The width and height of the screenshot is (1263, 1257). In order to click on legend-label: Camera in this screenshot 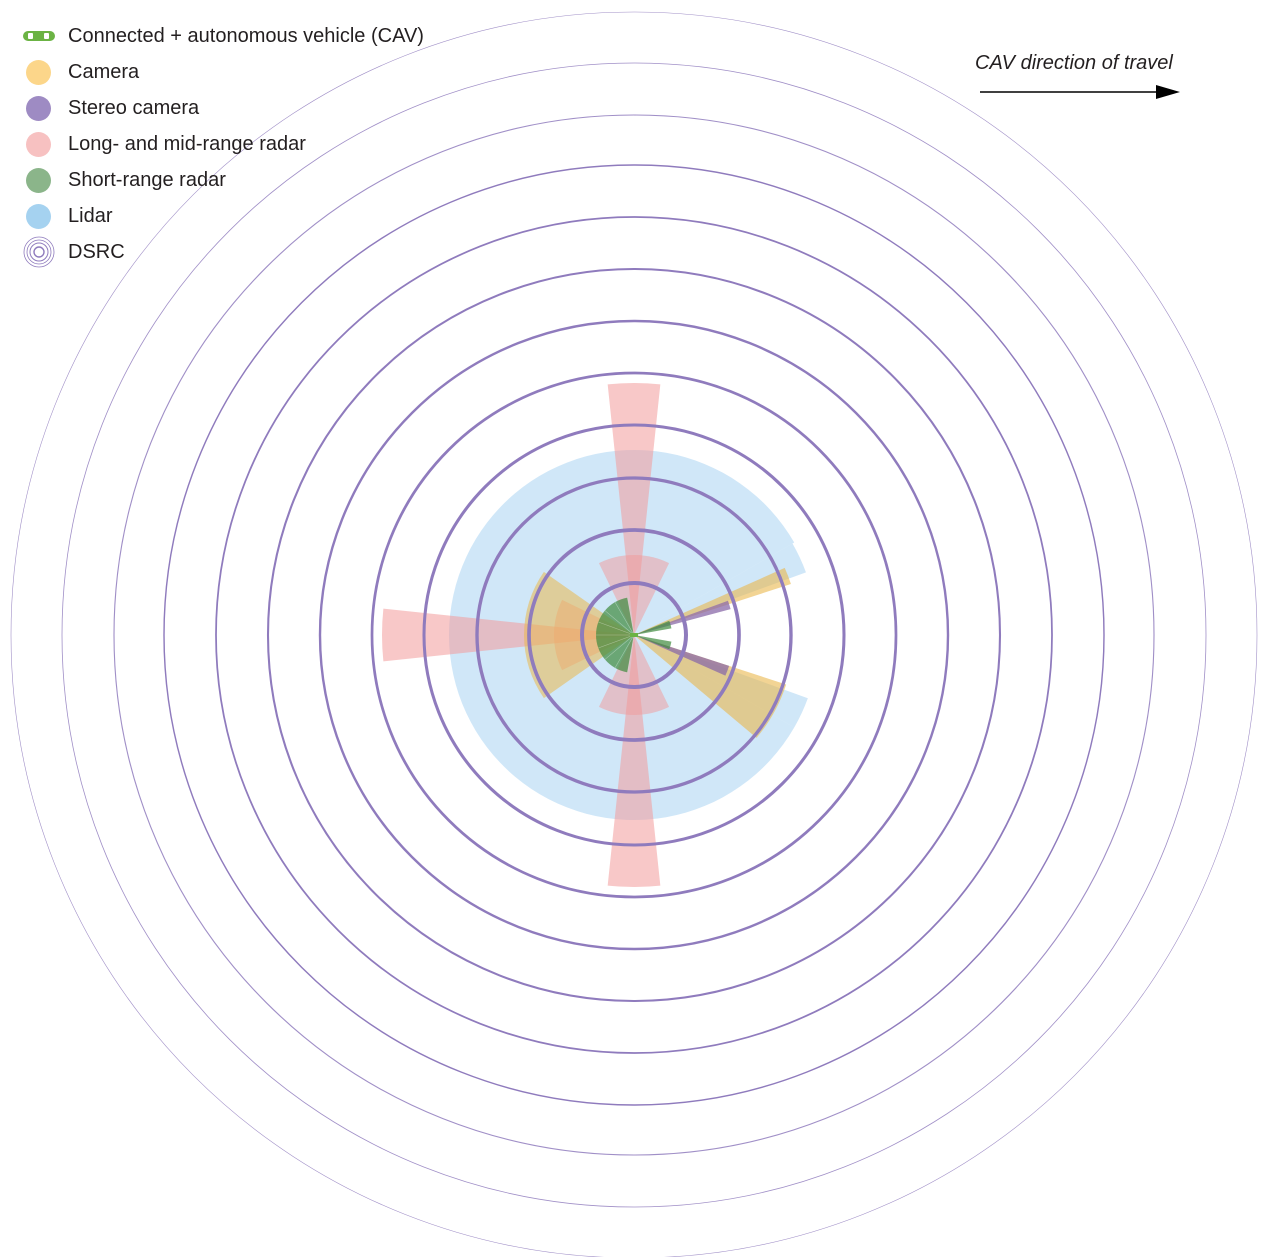, I will do `click(104, 71)`.